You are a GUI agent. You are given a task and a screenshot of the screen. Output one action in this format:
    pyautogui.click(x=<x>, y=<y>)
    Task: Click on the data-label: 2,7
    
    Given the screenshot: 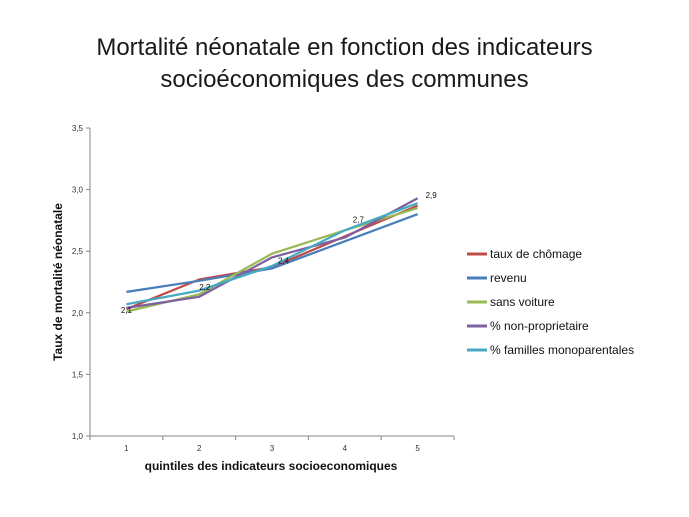 What is the action you would take?
    pyautogui.click(x=359, y=220)
    